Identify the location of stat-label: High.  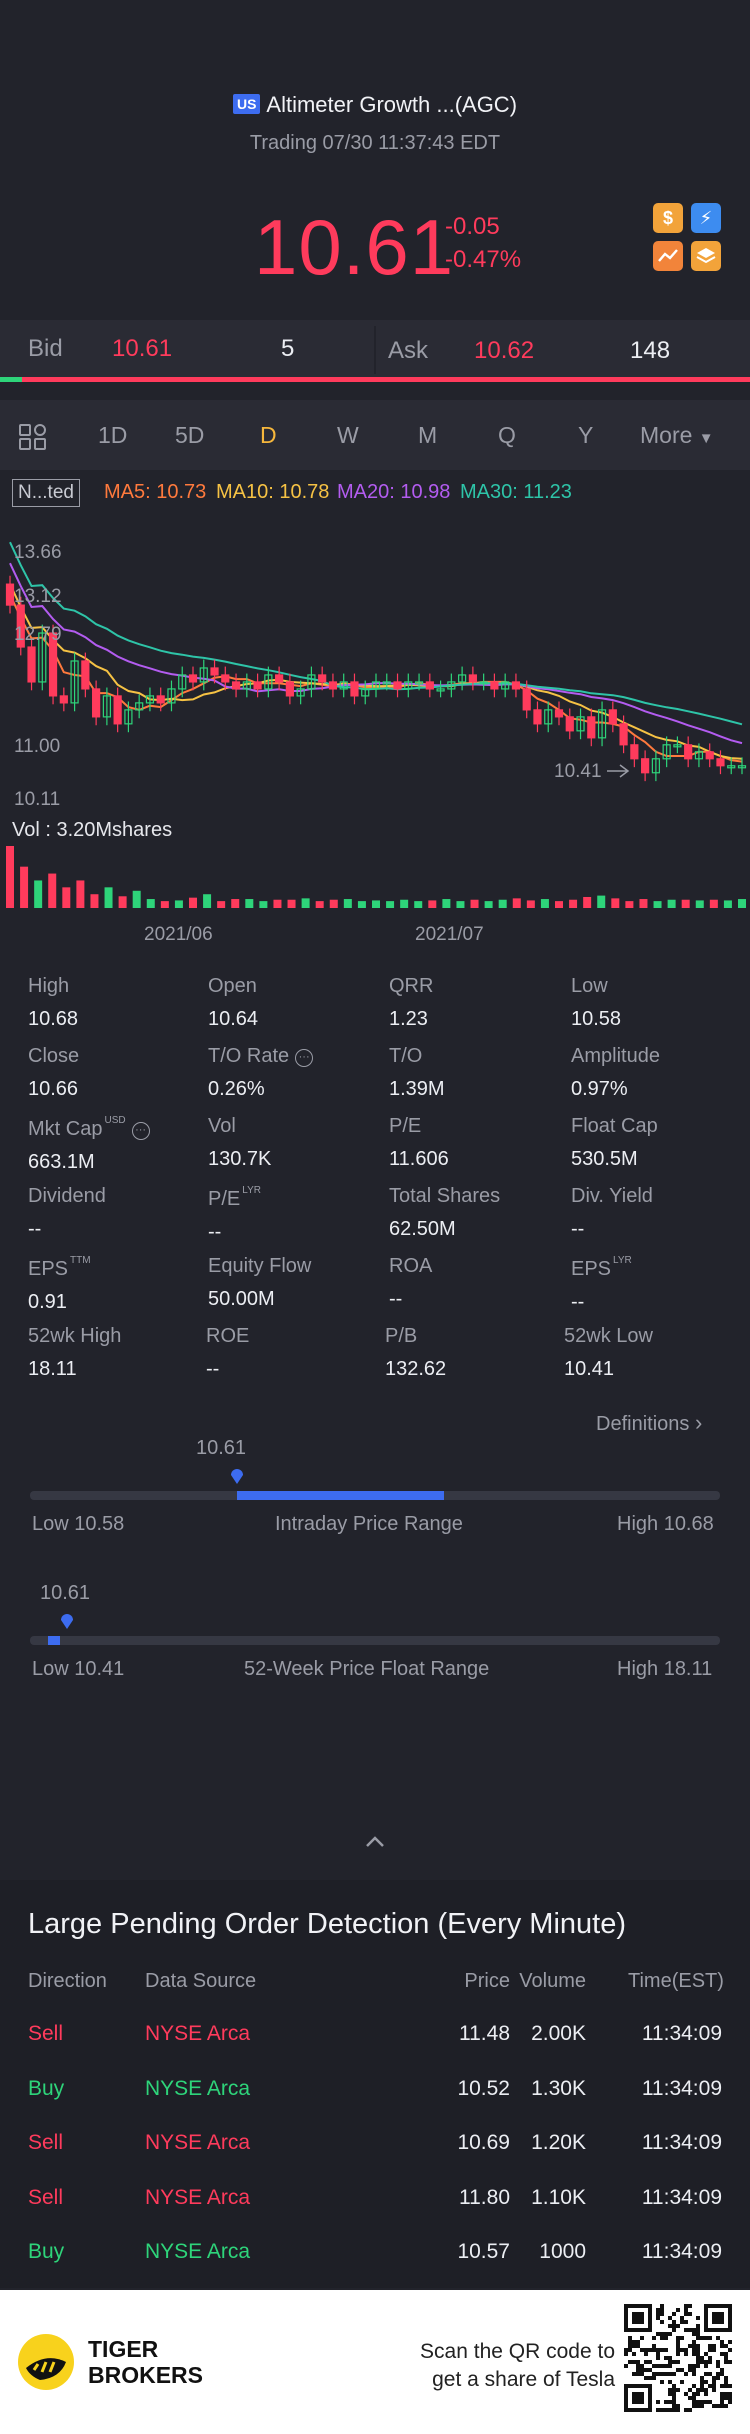
(53, 986).